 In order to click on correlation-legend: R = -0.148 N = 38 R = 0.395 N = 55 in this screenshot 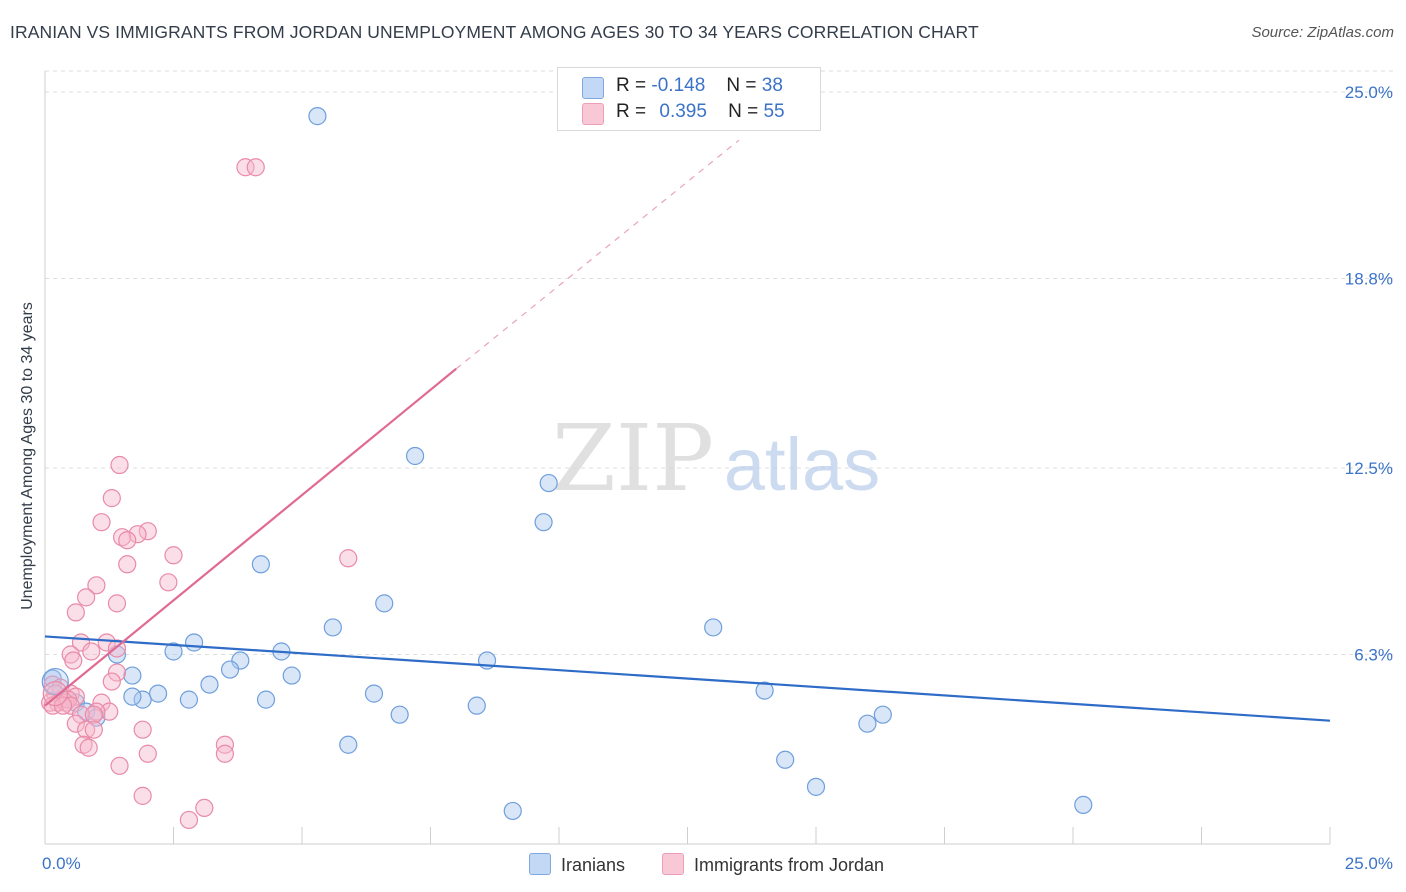, I will do `click(689, 99)`.